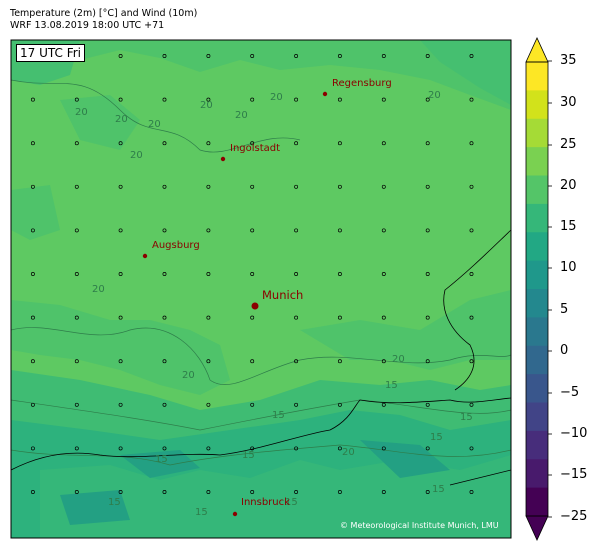 The width and height of the screenshot is (599, 552). I want to click on colorbar-tick-label: 15, so click(568, 226).